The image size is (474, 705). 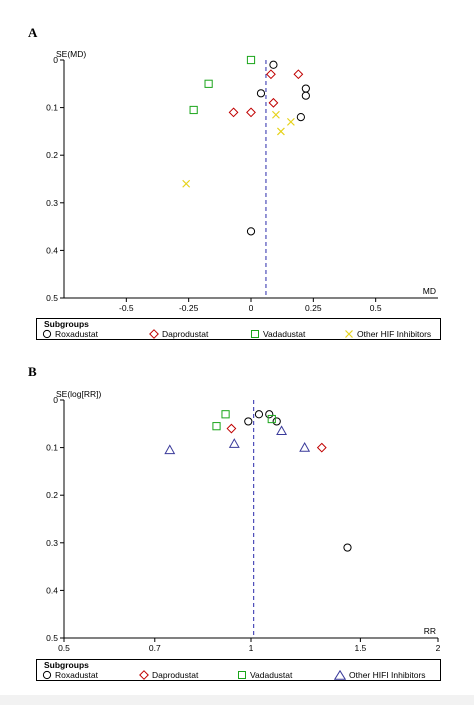 What do you see at coordinates (429, 291) in the screenshot?
I see `x-axis-label: MD` at bounding box center [429, 291].